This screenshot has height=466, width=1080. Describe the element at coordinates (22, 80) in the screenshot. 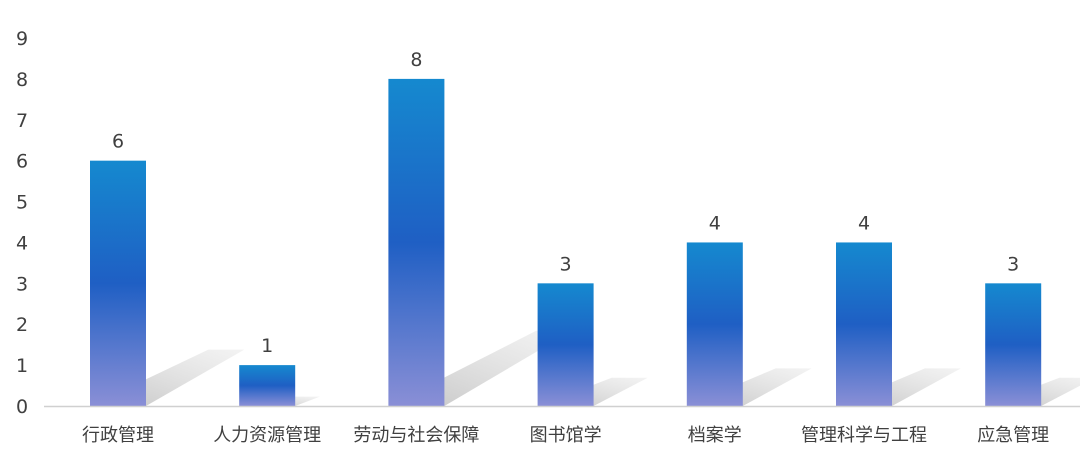

I see `y-tick-label: 8` at that location.